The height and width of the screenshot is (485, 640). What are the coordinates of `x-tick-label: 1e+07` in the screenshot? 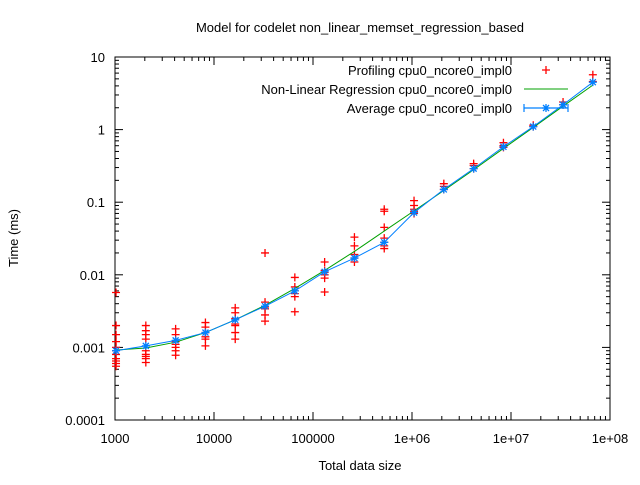 It's located at (511, 438).